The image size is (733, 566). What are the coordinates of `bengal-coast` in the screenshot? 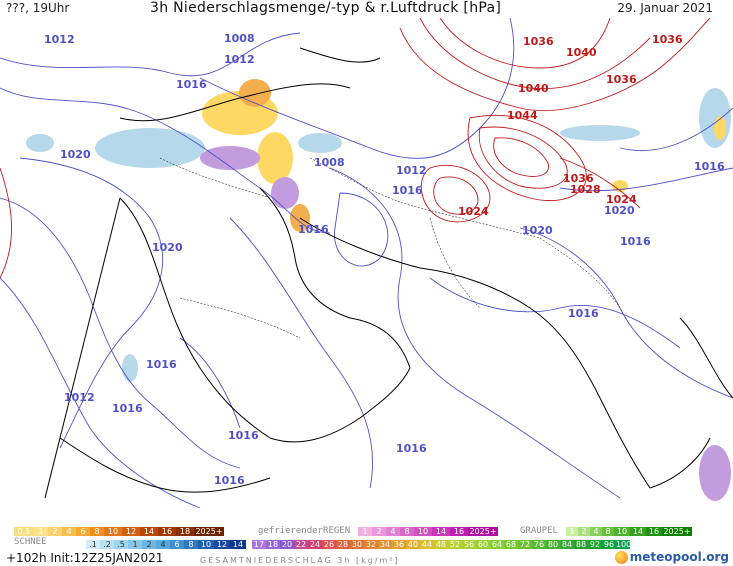 It's located at (706, 358).